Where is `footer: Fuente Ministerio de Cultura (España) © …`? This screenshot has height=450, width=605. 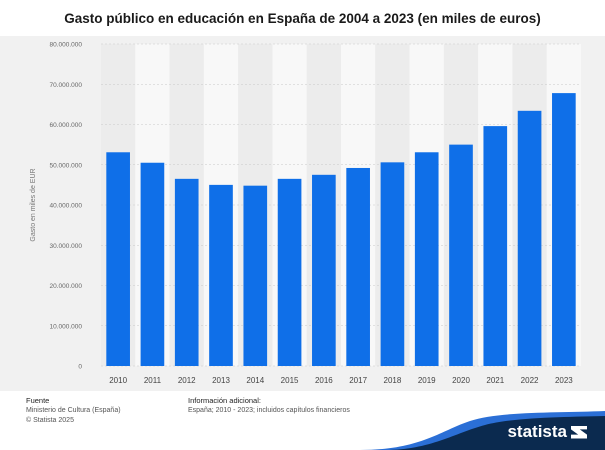
footer: Fuente Ministerio de Cultura (España) © … is located at coordinates (302, 420).